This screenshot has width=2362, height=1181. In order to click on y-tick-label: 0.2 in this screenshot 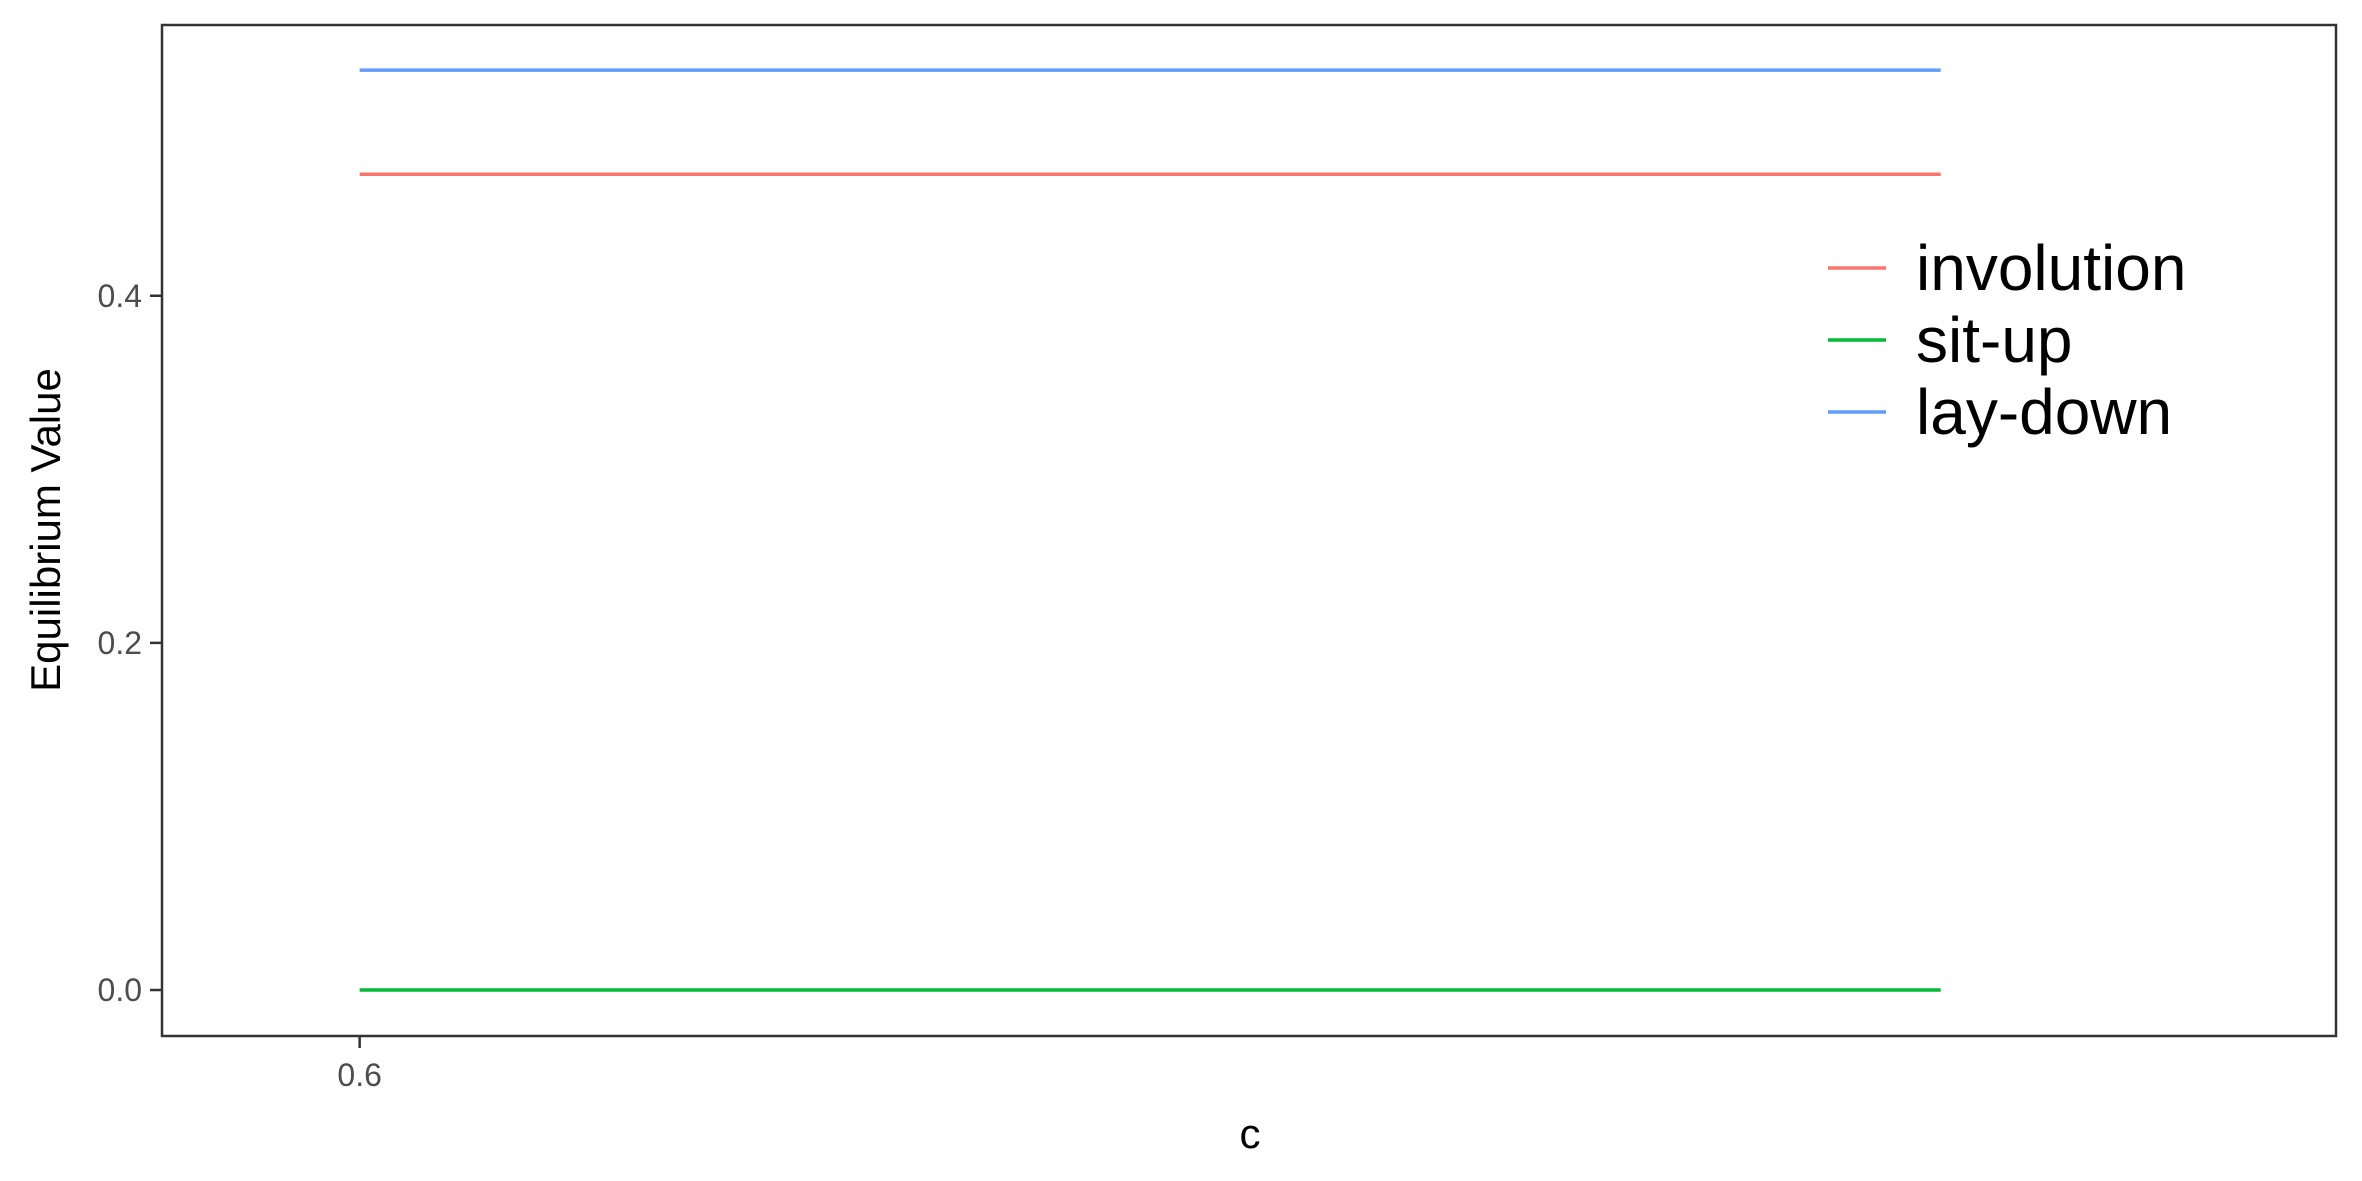, I will do `click(120, 643)`.